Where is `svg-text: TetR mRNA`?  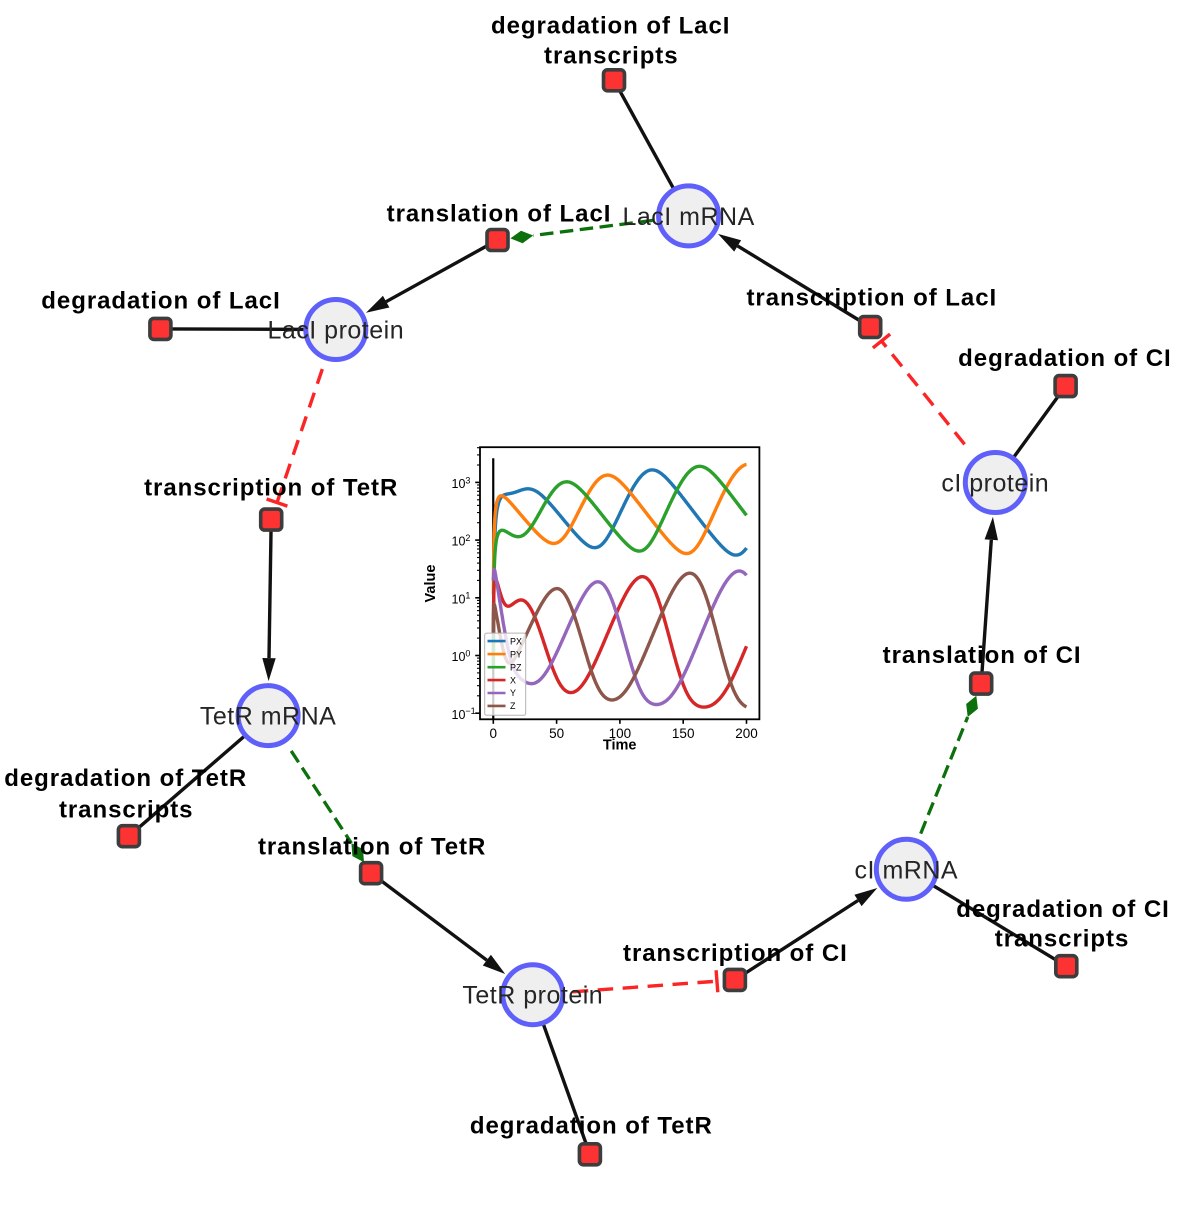 svg-text: TetR mRNA is located at coordinates (268, 717).